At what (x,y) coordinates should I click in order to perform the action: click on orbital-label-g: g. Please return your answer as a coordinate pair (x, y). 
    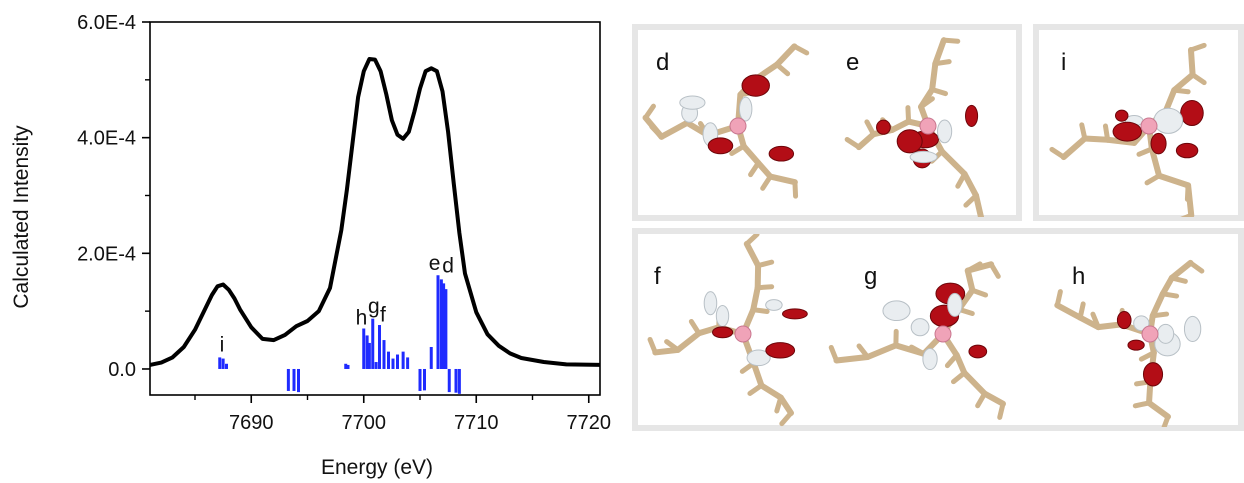
    Looking at the image, I should click on (870, 276).